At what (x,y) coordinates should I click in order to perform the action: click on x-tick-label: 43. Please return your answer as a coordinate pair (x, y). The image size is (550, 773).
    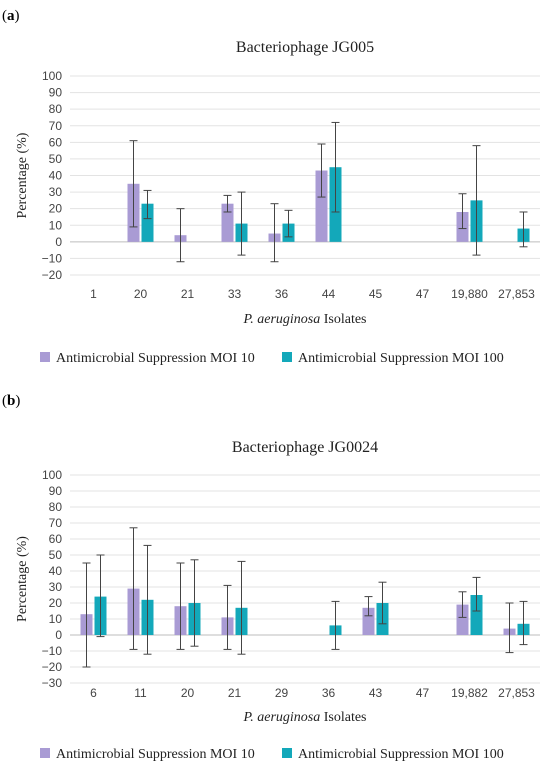
    Looking at the image, I should click on (376, 693).